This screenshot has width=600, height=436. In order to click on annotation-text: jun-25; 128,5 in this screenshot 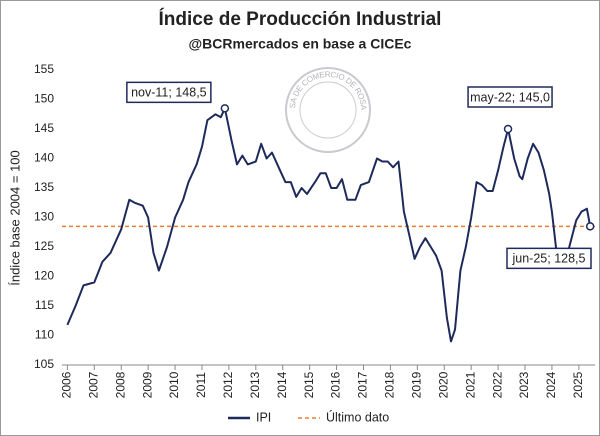, I will do `click(549, 259)`.